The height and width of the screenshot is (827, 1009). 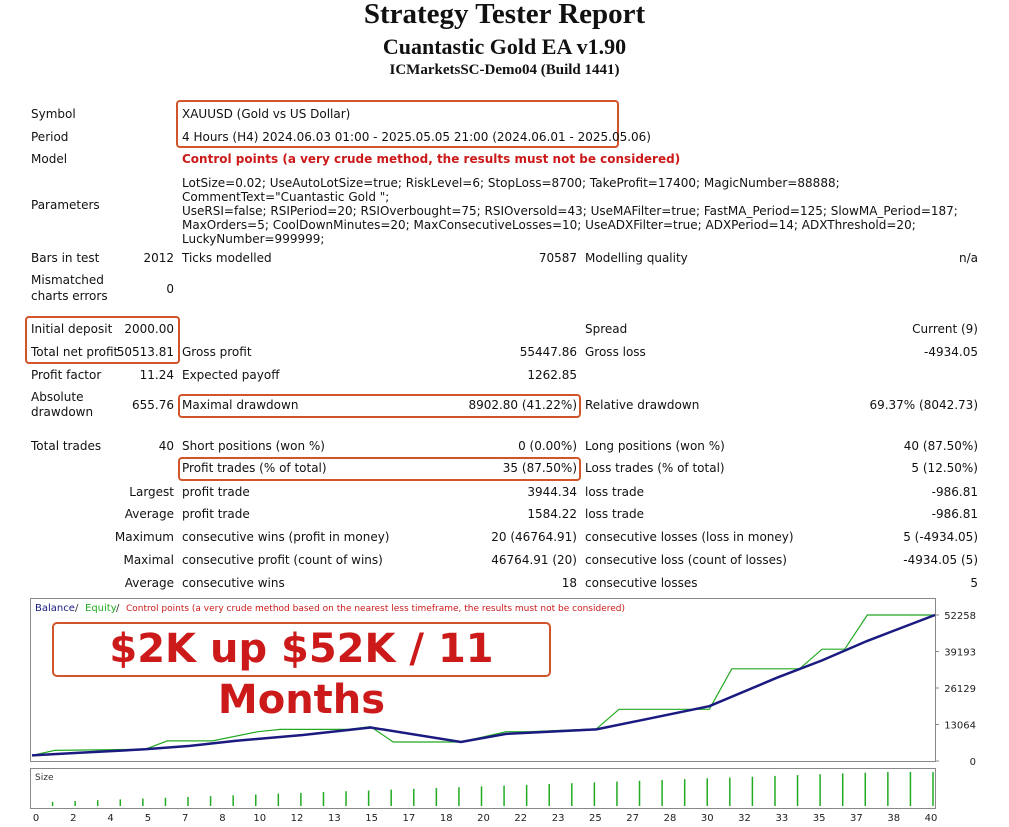 I want to click on average-consecutive-label: Average, so click(x=149, y=583).